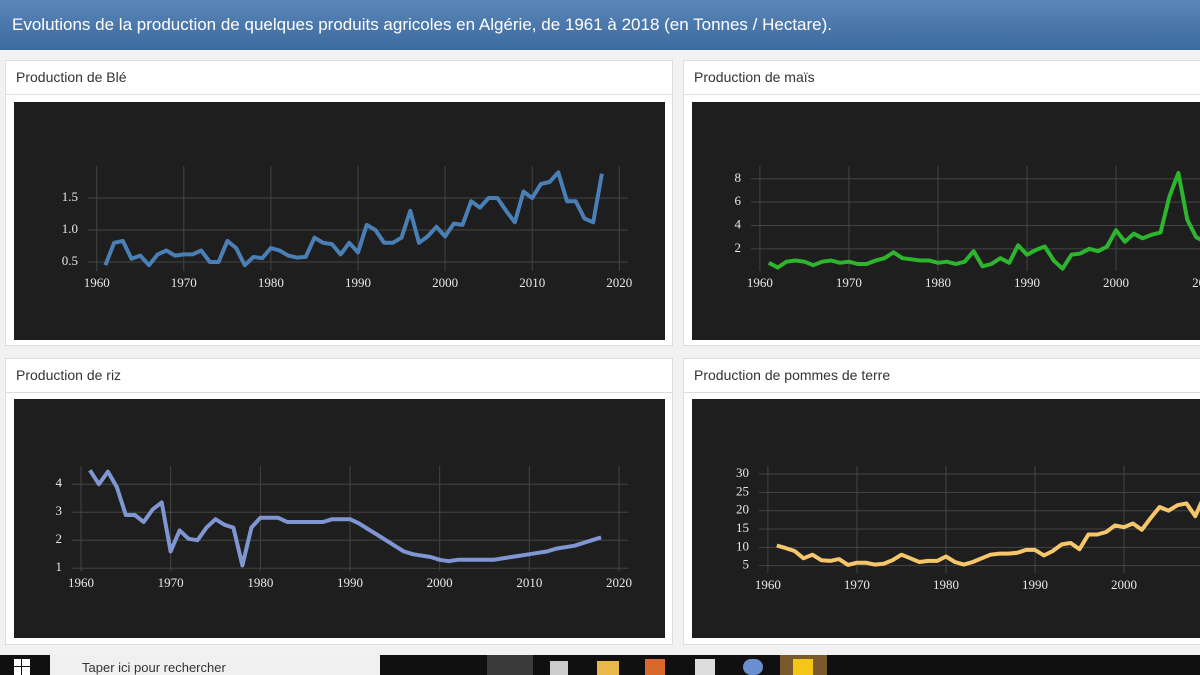  What do you see at coordinates (942, 376) in the screenshot?
I see `panel-title: Production de pommes de terre` at bounding box center [942, 376].